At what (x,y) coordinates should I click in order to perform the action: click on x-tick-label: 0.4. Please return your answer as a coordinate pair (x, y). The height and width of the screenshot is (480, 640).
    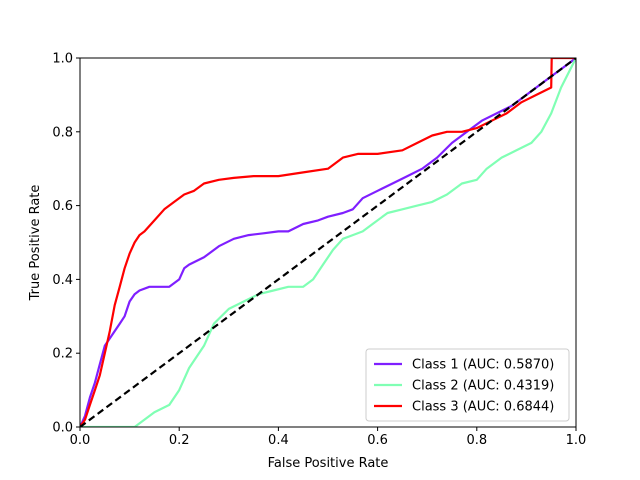
    Looking at the image, I should click on (278, 440).